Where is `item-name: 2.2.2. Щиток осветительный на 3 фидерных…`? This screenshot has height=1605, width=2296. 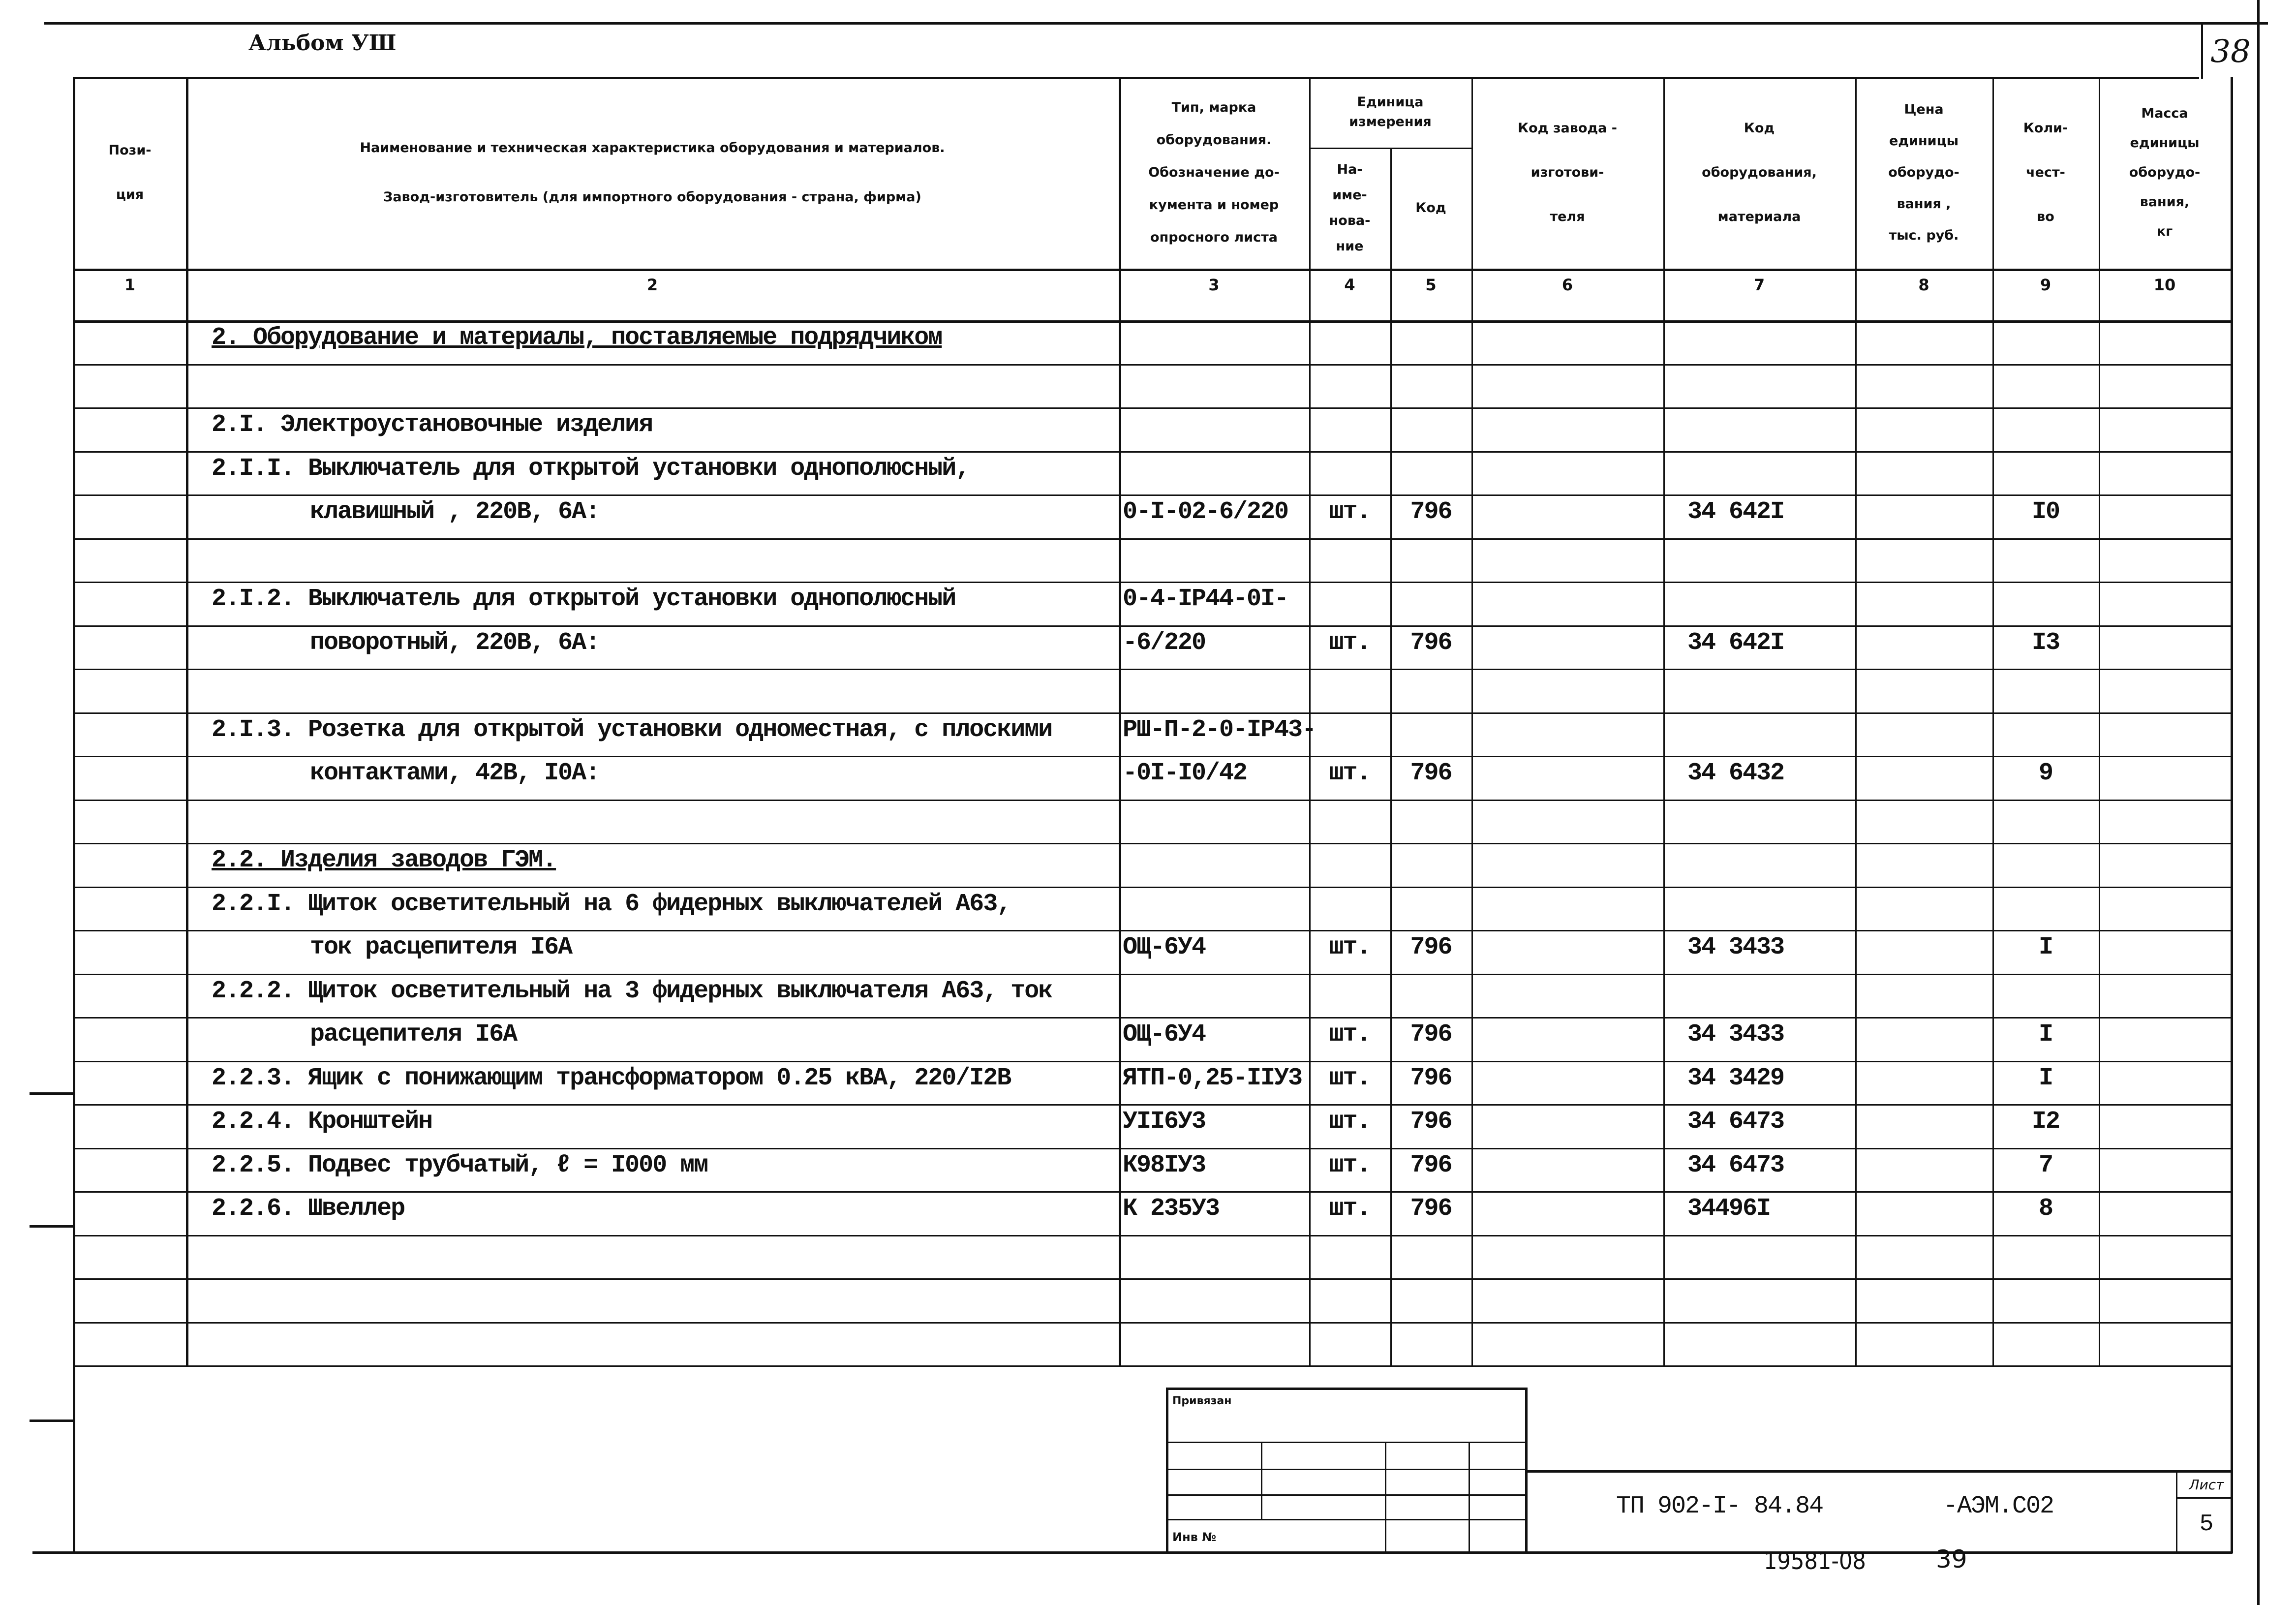
item-name: 2.2.2. Щиток осветительный на 3 фидерных… is located at coordinates (632, 991).